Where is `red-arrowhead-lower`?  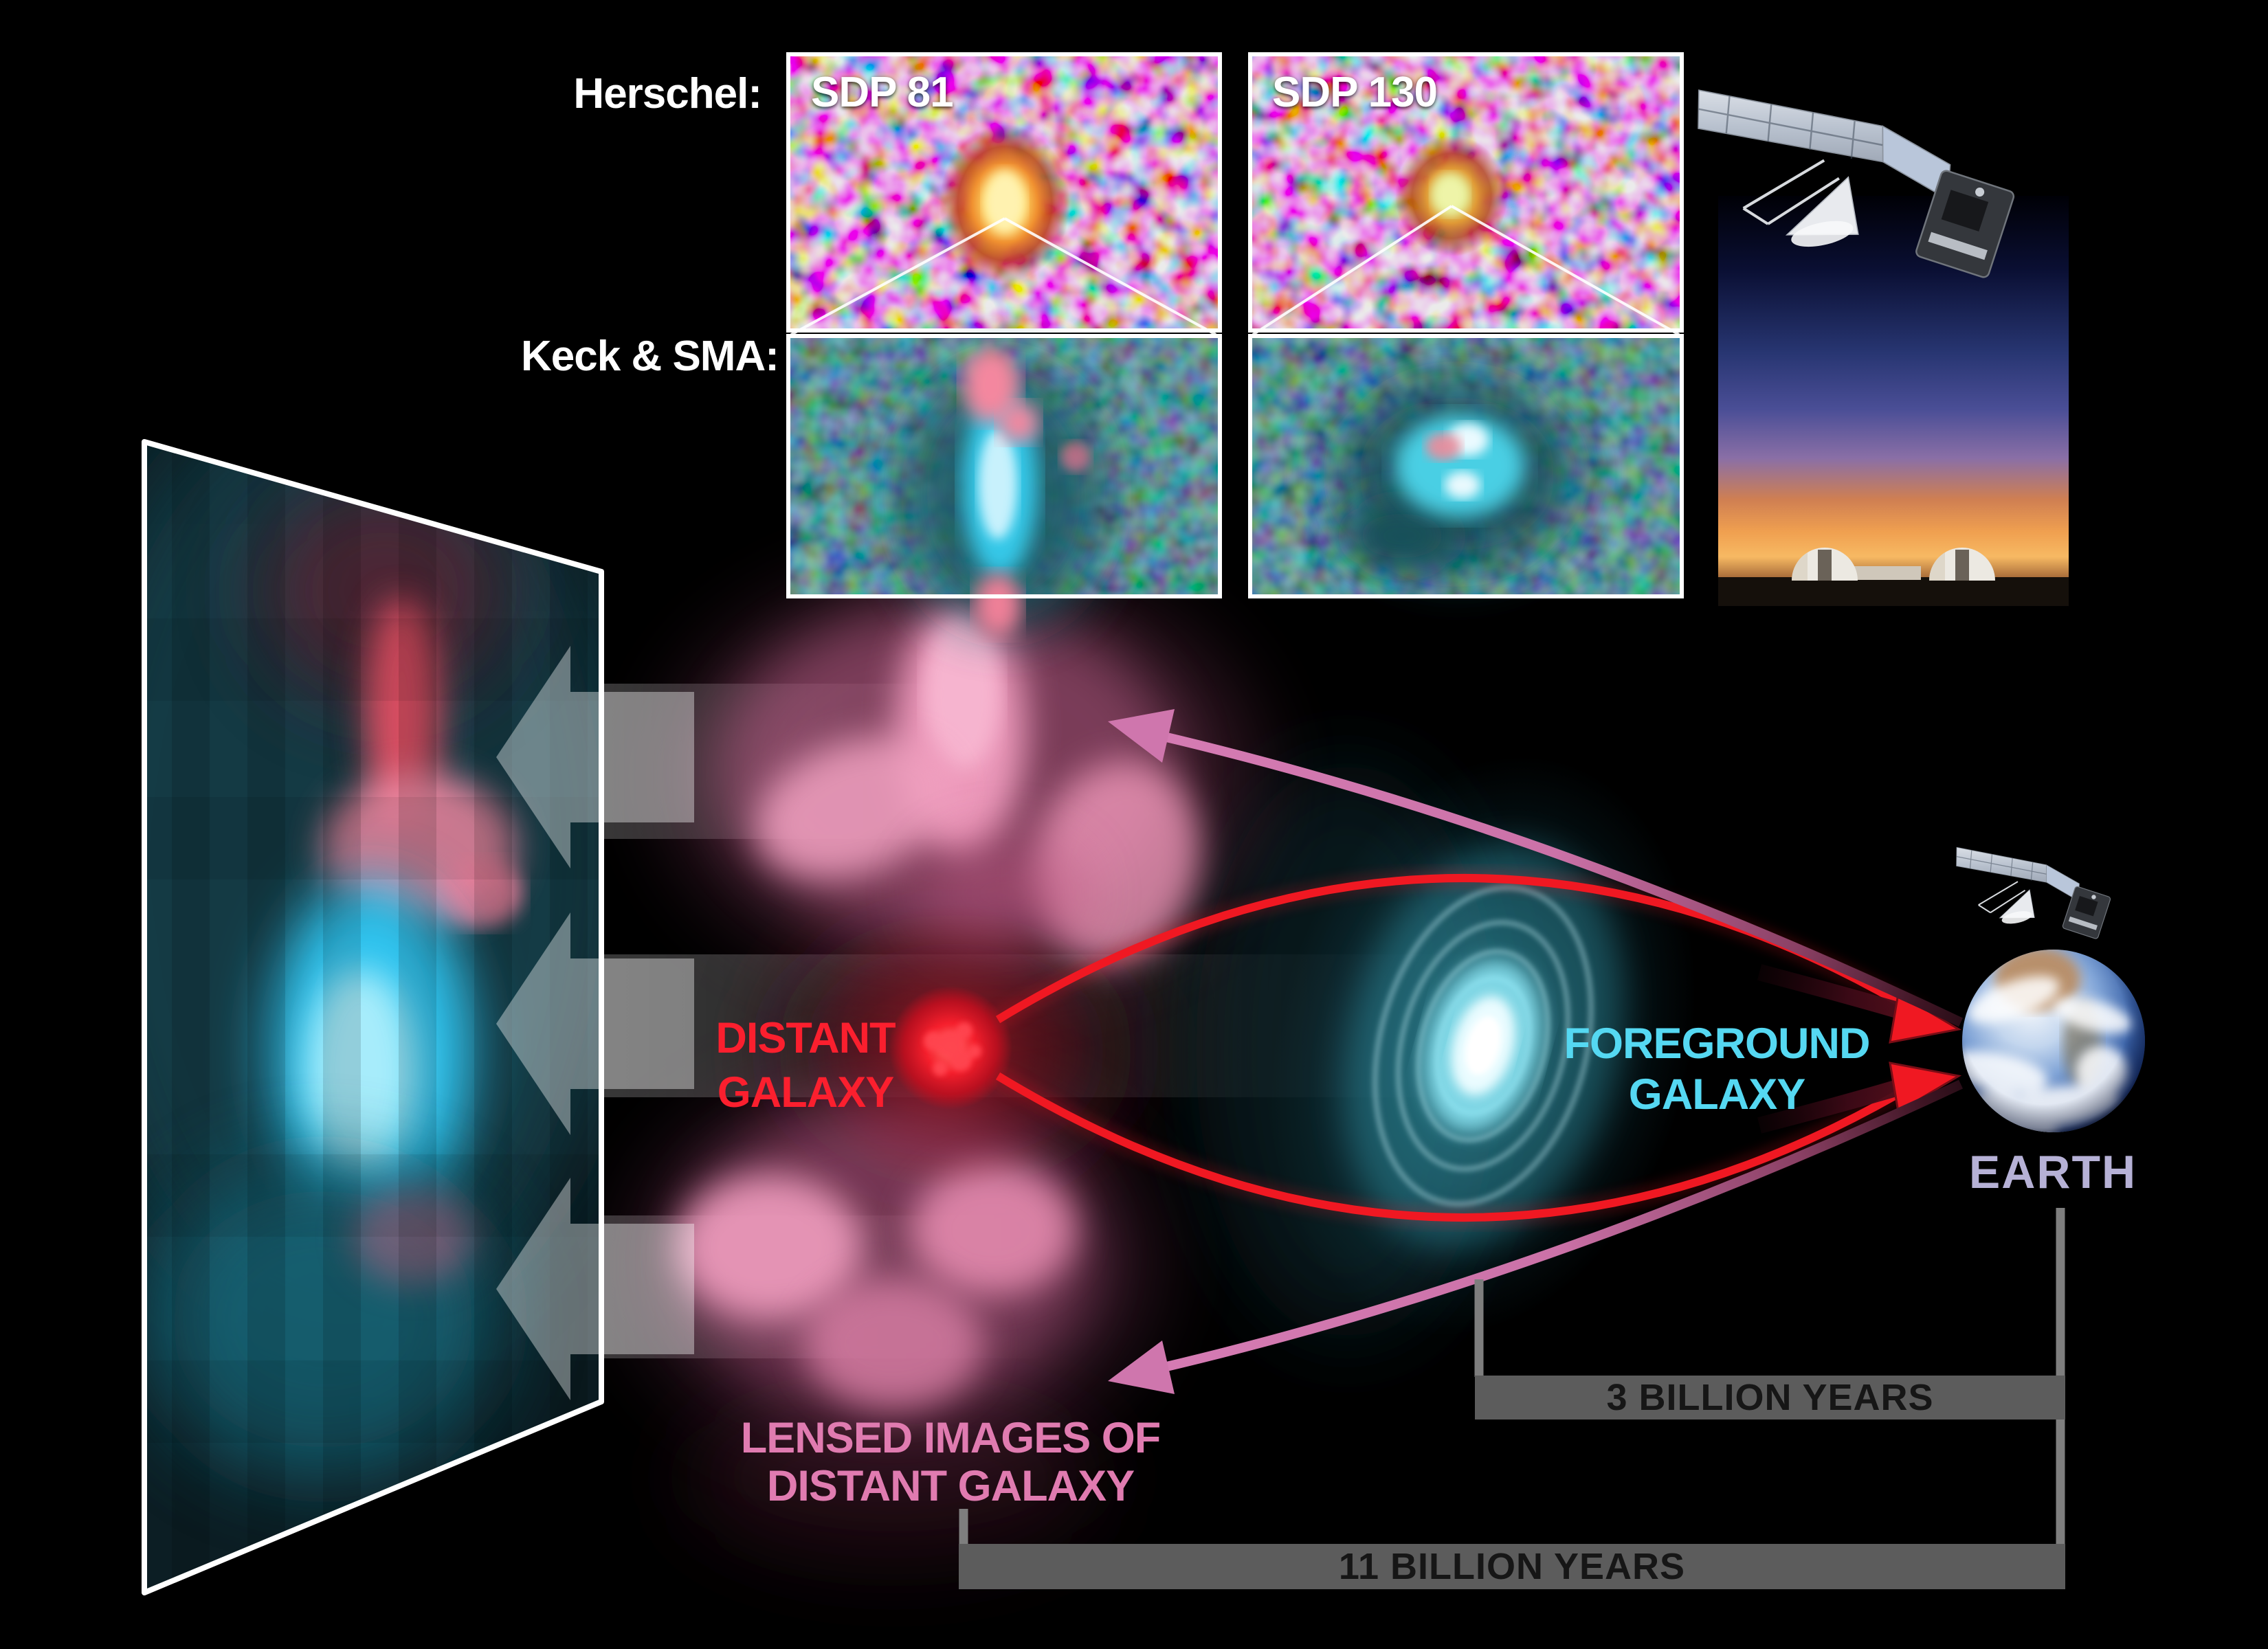 red-arrowhead-lower is located at coordinates (1925, 1088).